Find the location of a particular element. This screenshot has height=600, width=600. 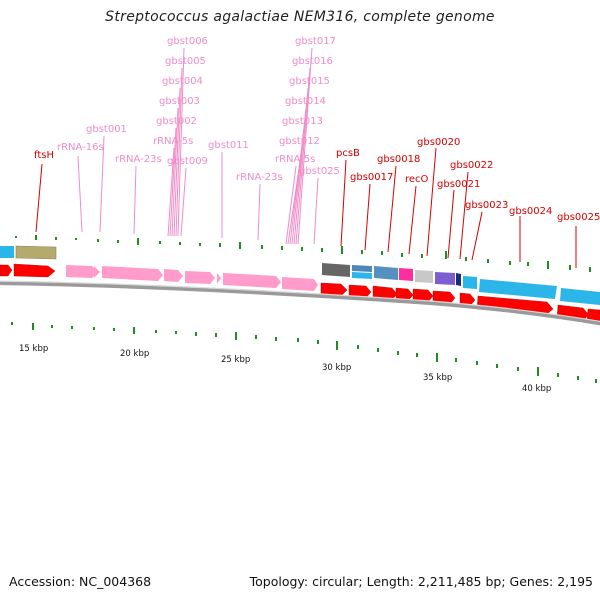

scale-label: 20 kbp is located at coordinates (134, 354).